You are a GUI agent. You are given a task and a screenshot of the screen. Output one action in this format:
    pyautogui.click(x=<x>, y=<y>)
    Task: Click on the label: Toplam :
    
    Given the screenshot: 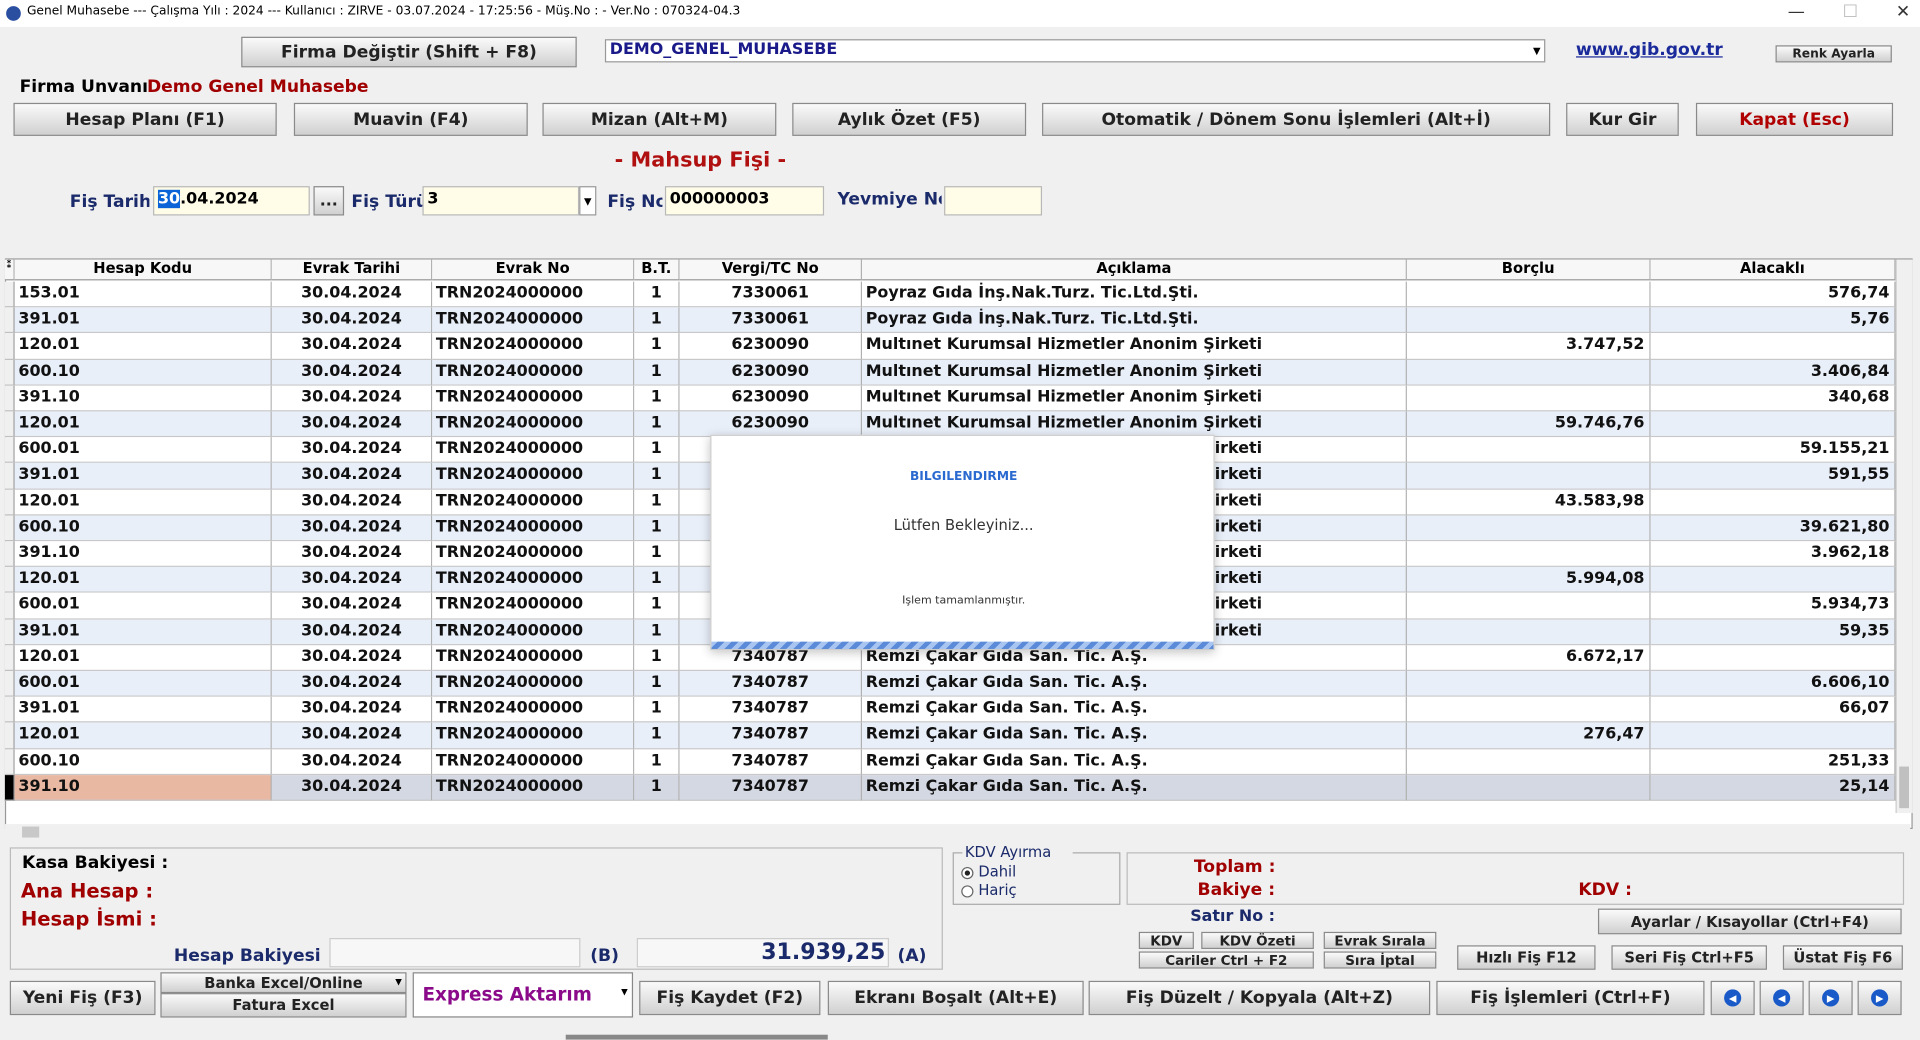 What is the action you would take?
    pyautogui.click(x=1234, y=867)
    